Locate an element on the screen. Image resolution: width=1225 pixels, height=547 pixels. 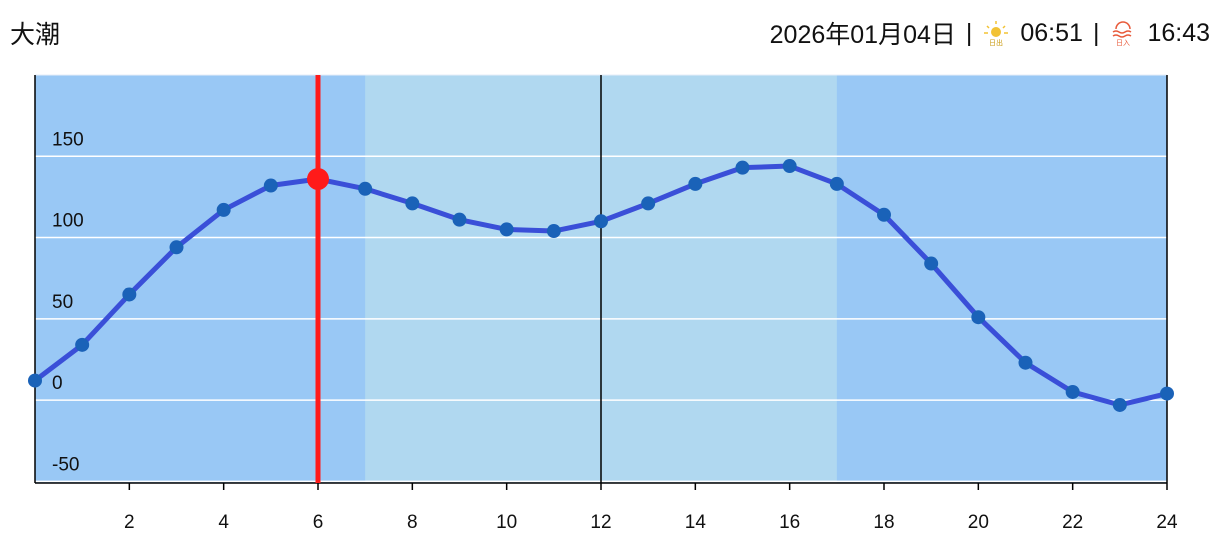
x-tick-label: 8 is located at coordinates (412, 522).